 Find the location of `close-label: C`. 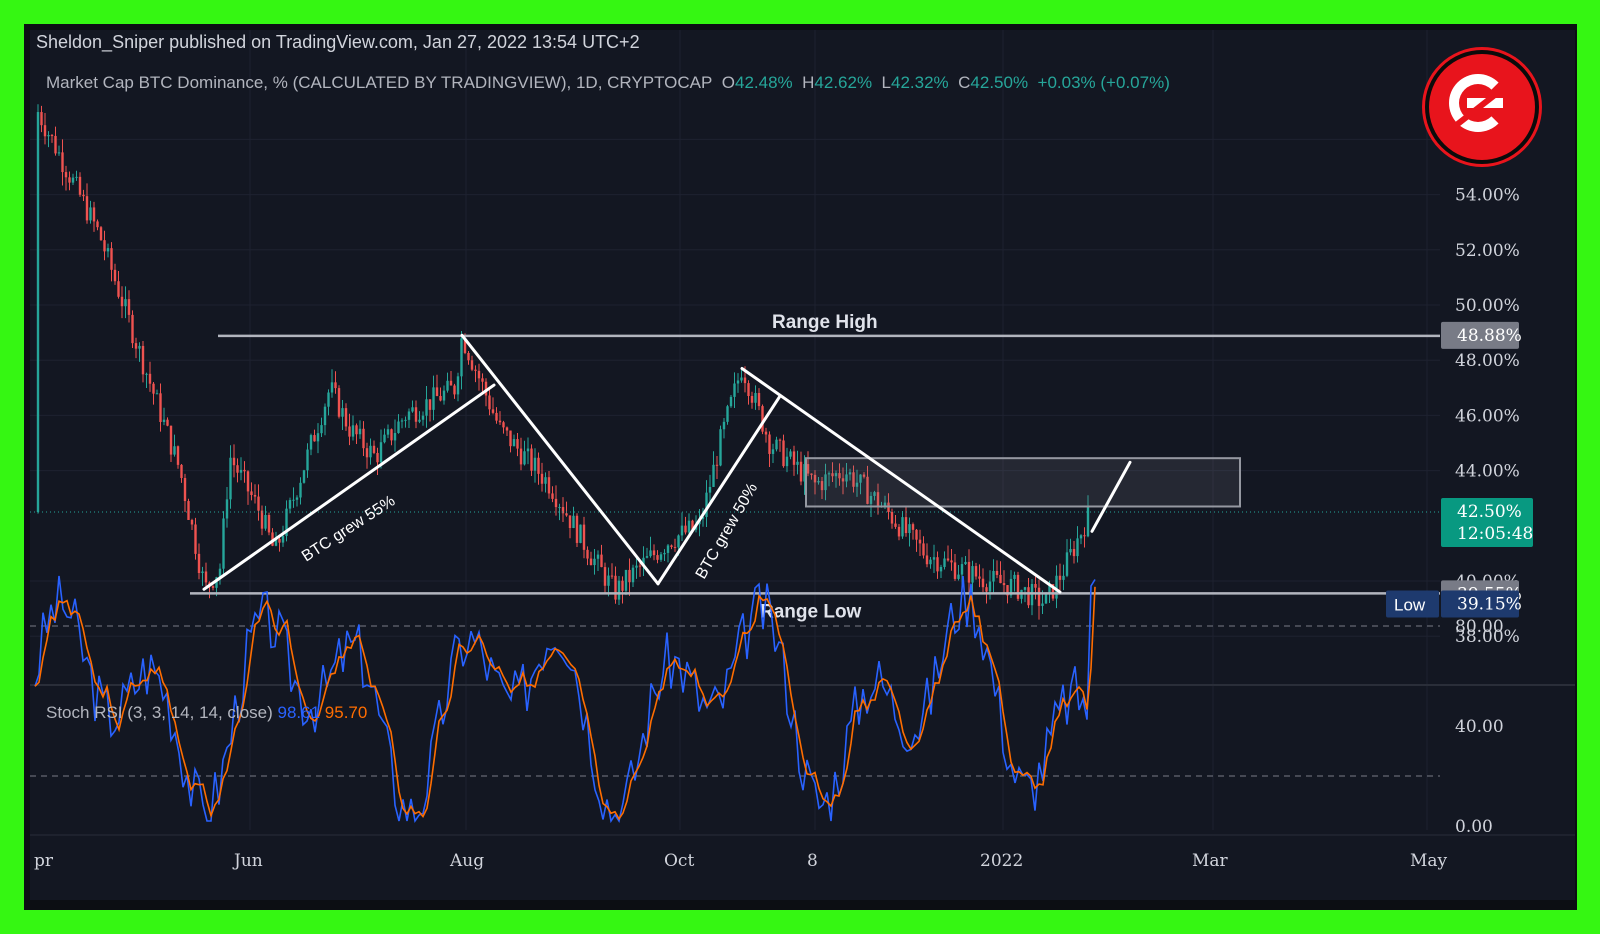

close-label: C is located at coordinates (964, 82).